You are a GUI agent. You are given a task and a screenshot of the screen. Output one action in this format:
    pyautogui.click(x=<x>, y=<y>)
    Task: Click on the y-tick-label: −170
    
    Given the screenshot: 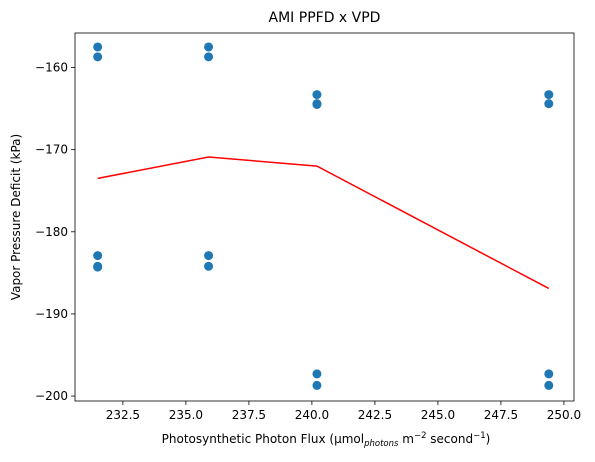 What is the action you would take?
    pyautogui.click(x=51, y=150)
    